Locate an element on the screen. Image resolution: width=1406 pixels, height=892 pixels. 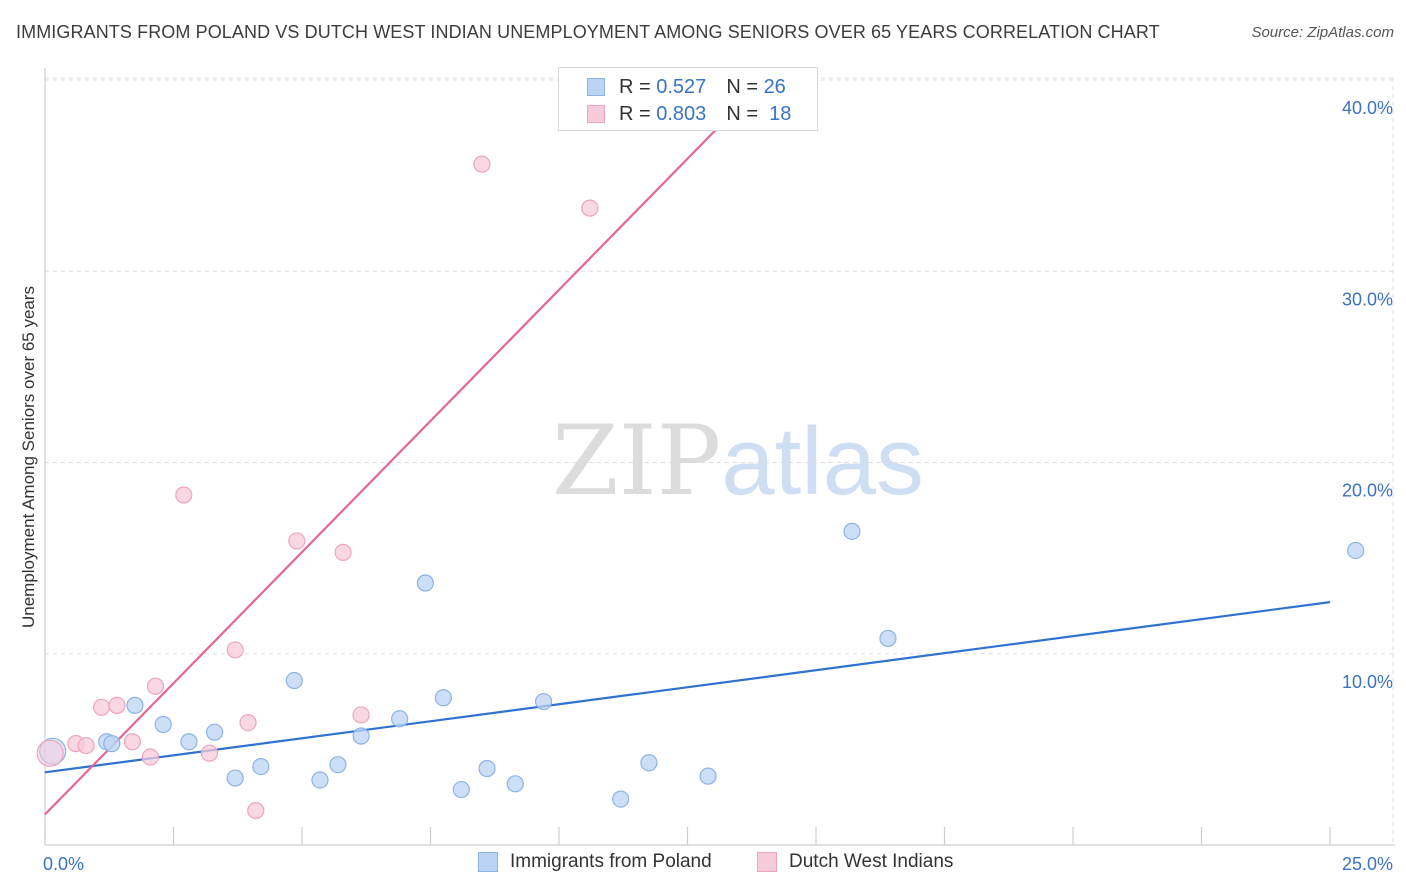
series-legend-label: Dutch West Indians is located at coordinates (871, 861).